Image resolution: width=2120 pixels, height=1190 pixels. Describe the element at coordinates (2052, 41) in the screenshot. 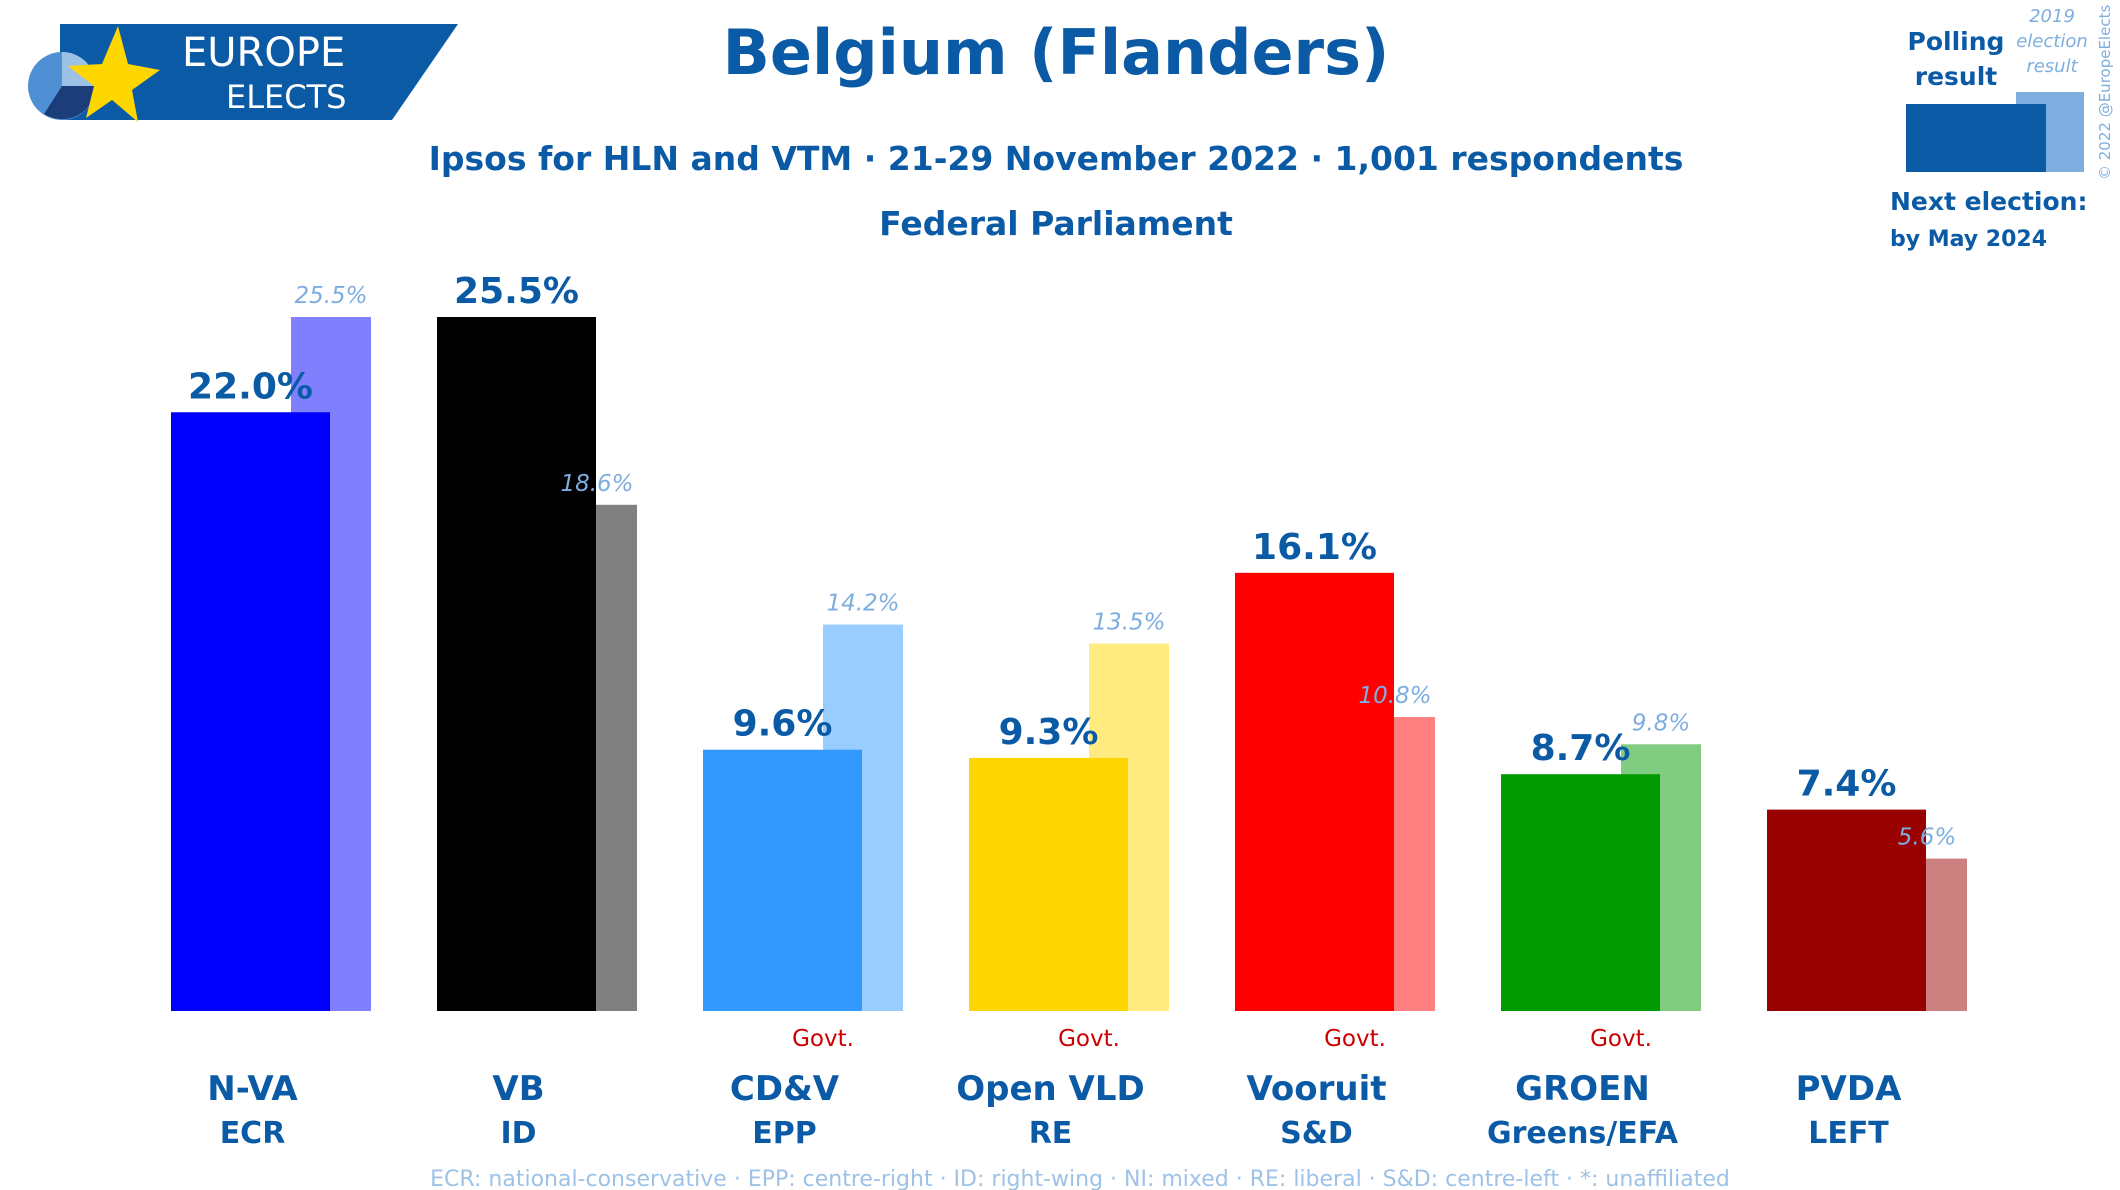

I see `legend-prev-line2: election` at that location.